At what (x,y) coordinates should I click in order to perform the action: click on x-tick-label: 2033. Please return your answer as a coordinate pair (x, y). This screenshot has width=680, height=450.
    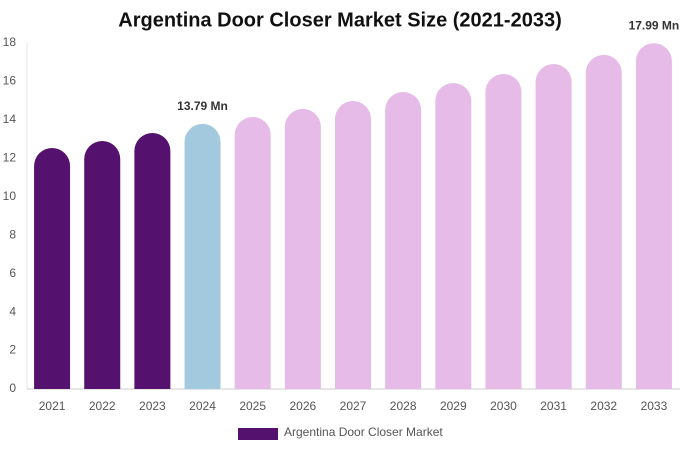
    Looking at the image, I should click on (654, 406).